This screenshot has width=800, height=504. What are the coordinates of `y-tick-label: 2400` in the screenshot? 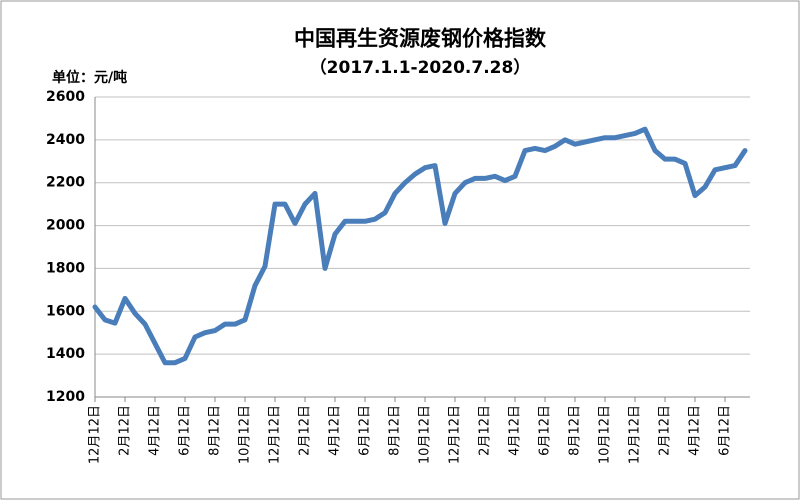 It's located at (65, 140).